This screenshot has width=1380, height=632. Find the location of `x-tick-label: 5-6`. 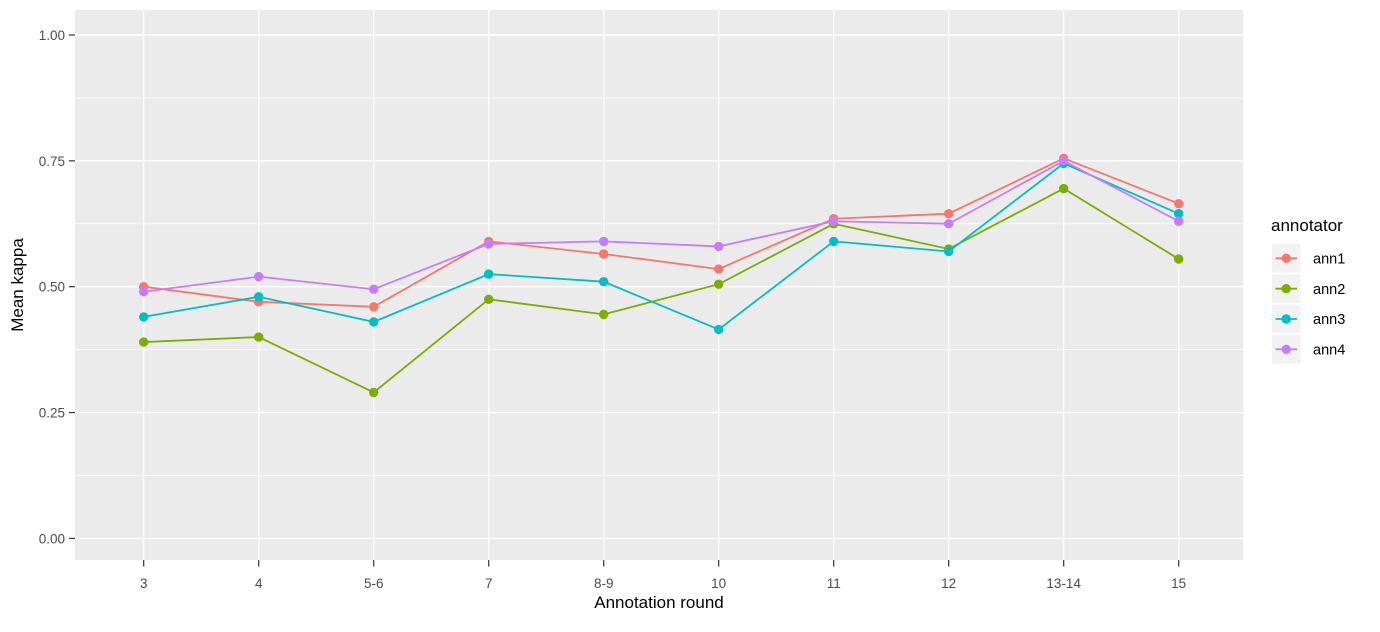

x-tick-label: 5-6 is located at coordinates (374, 583).